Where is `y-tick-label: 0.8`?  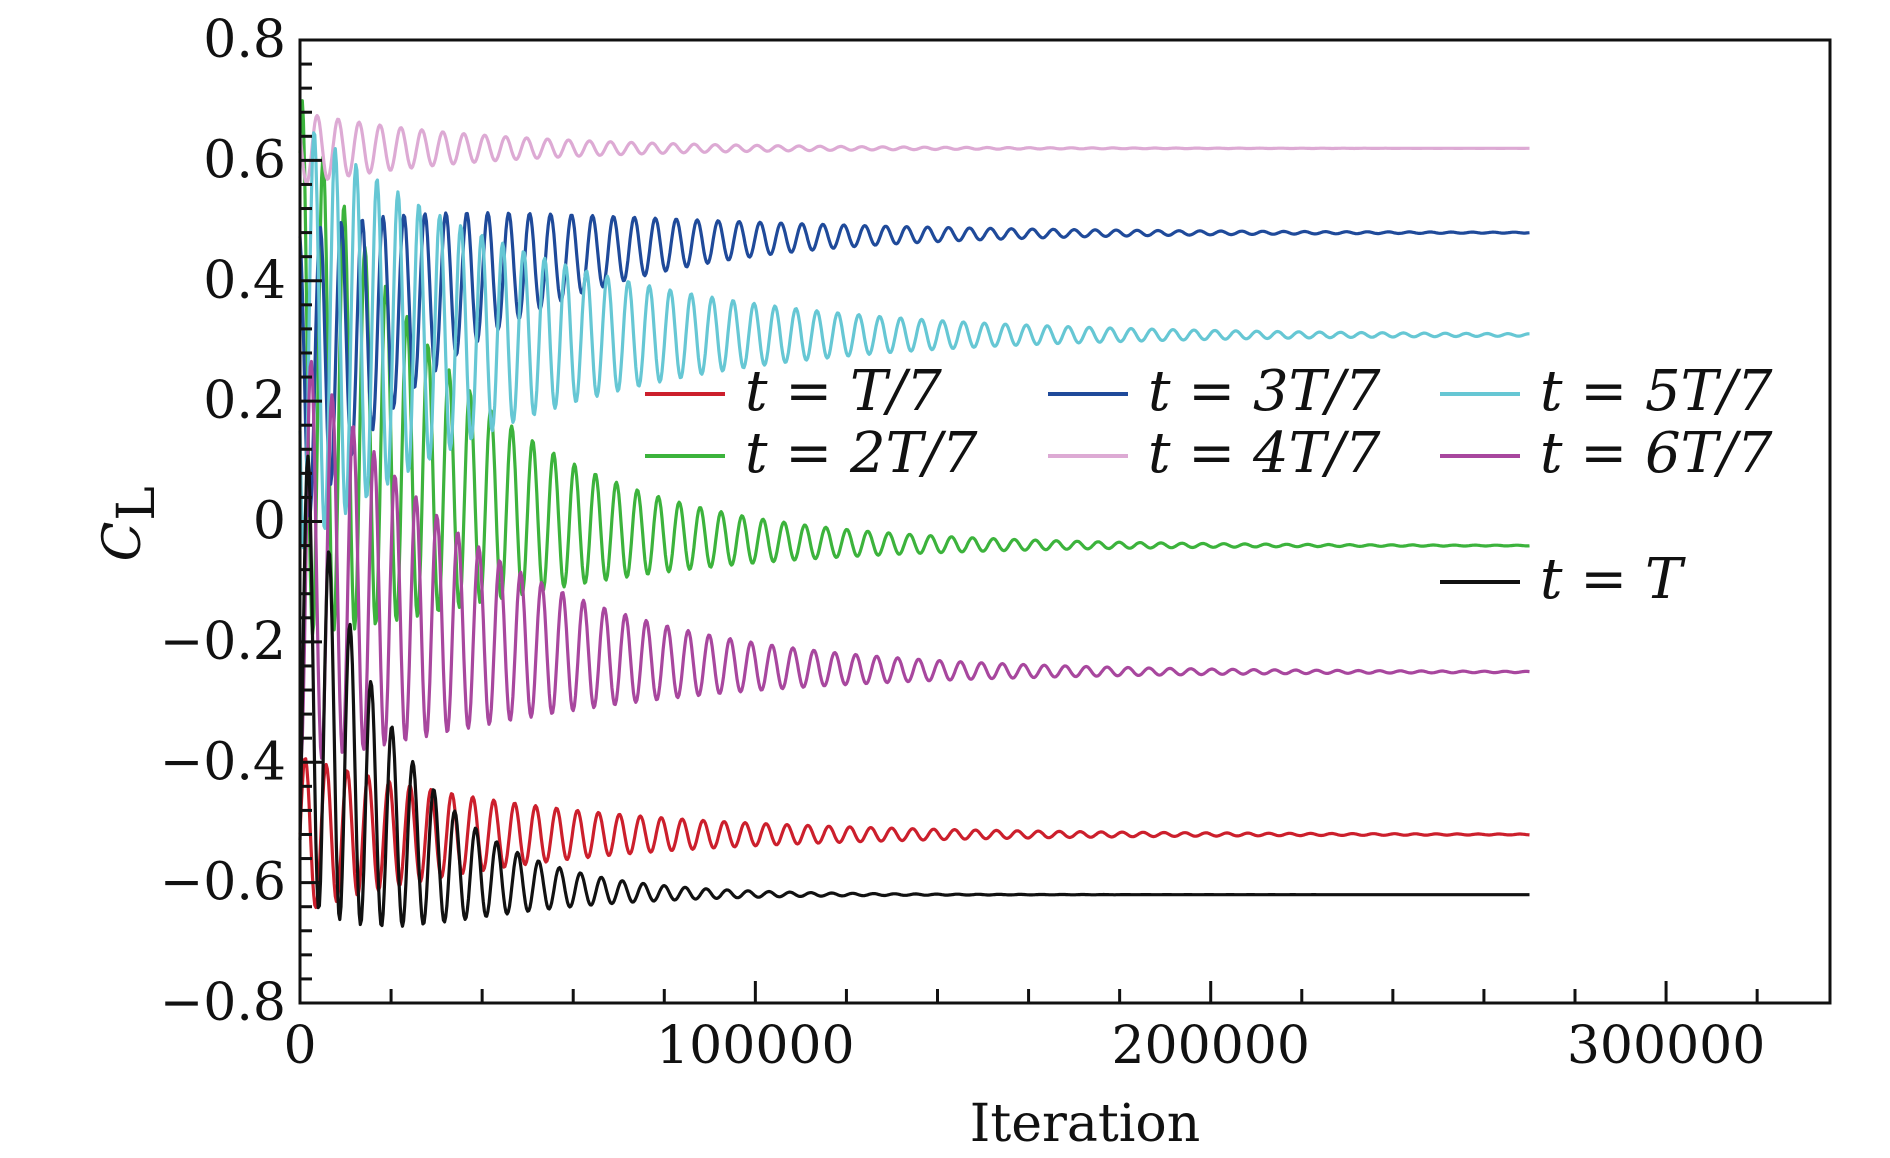
y-tick-label: 0.8 is located at coordinates (244, 40).